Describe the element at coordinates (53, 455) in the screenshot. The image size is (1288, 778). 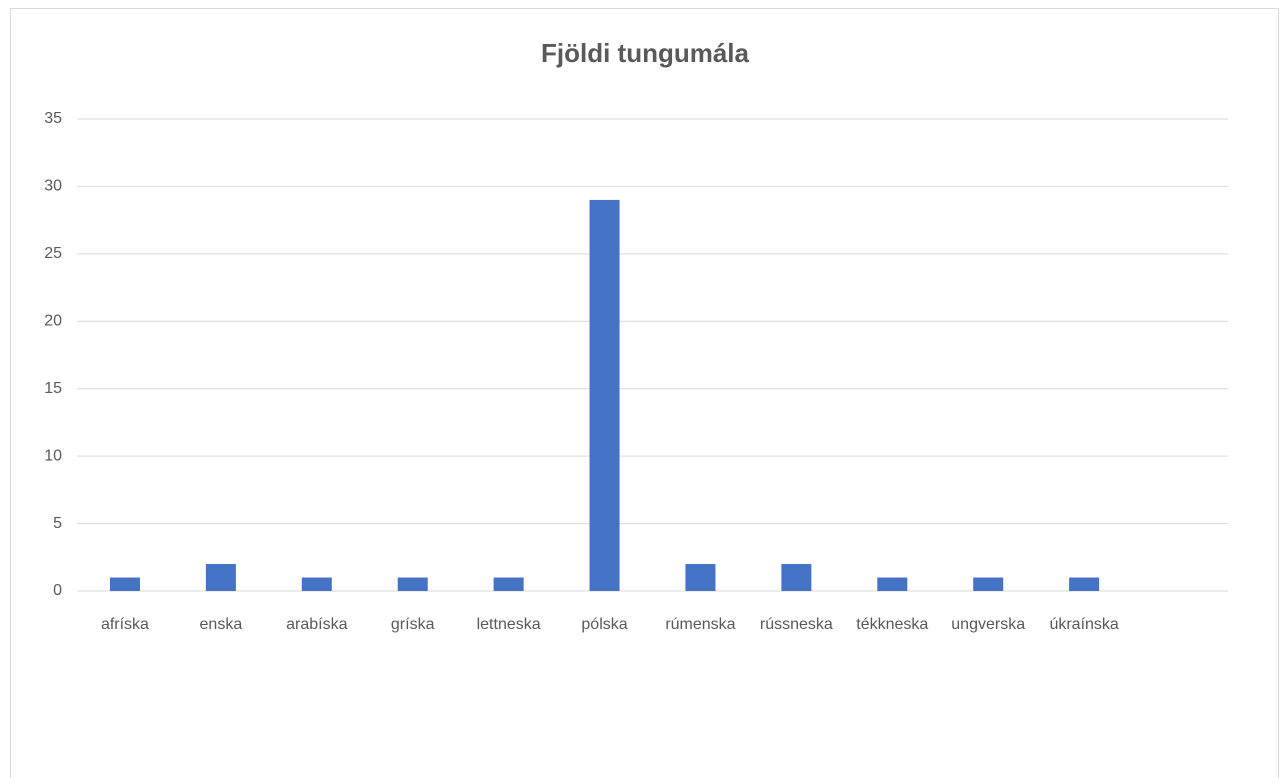
I see `y-tick-label: 10` at that location.